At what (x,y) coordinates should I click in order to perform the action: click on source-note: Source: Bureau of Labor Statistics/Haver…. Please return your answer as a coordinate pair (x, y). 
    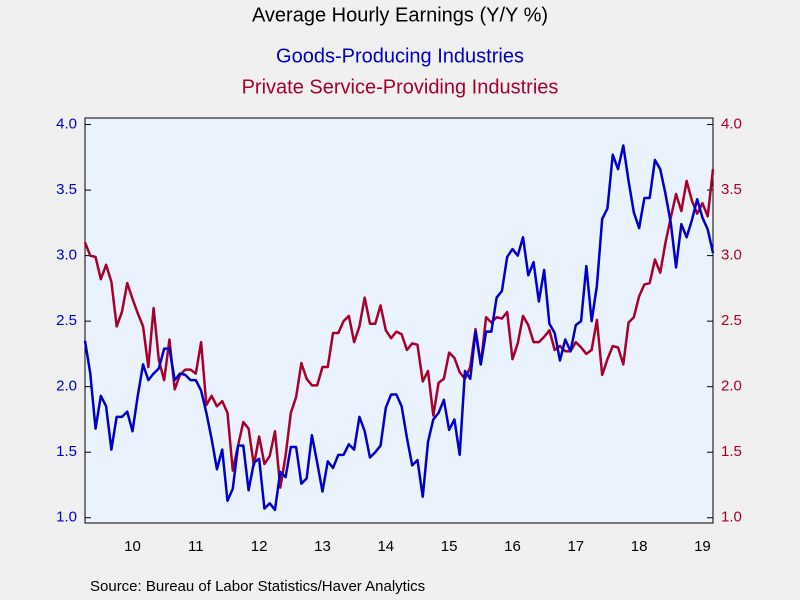
    Looking at the image, I should click on (257, 586).